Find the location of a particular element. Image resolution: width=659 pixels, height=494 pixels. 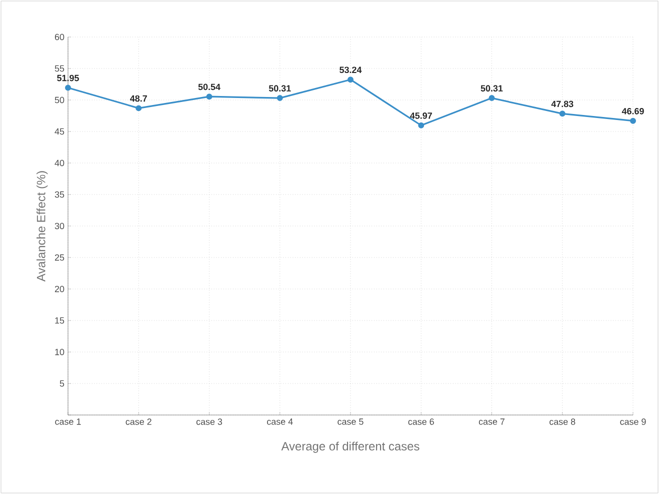

y-tick-label: 5 is located at coordinates (62, 383).